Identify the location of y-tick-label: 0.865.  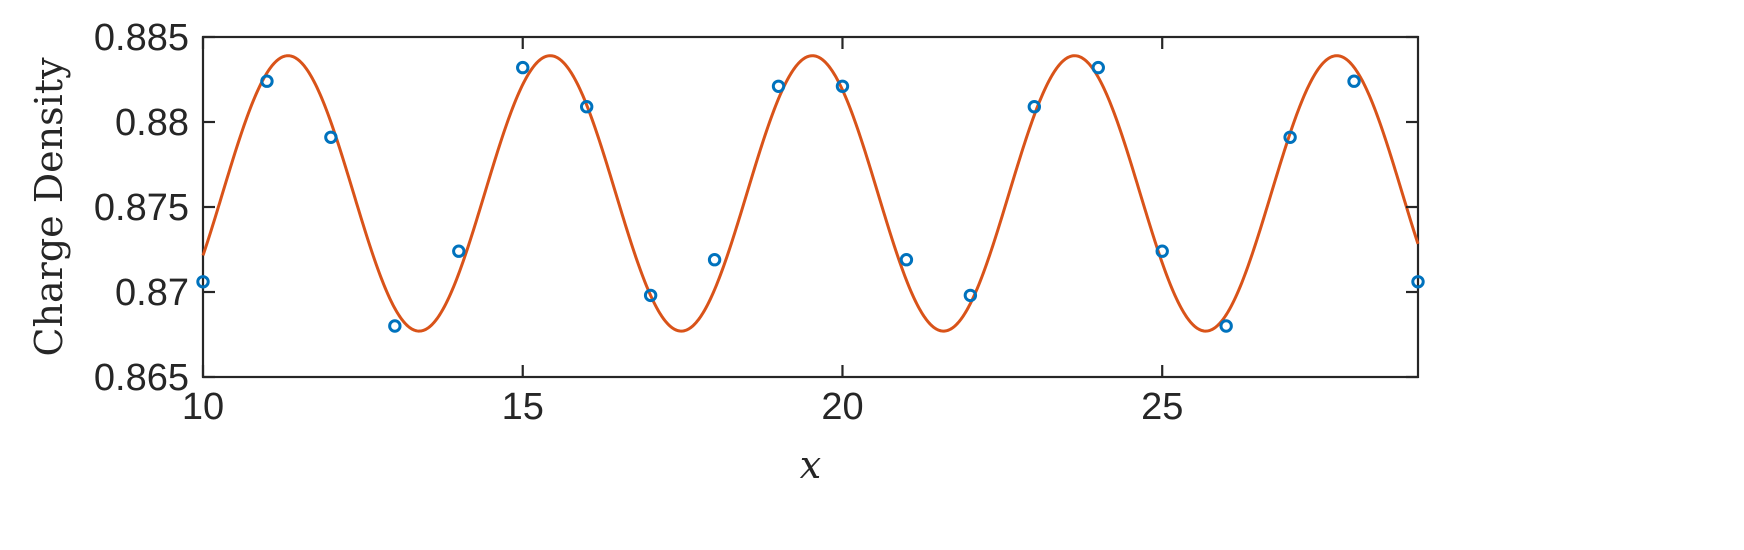
(141, 378).